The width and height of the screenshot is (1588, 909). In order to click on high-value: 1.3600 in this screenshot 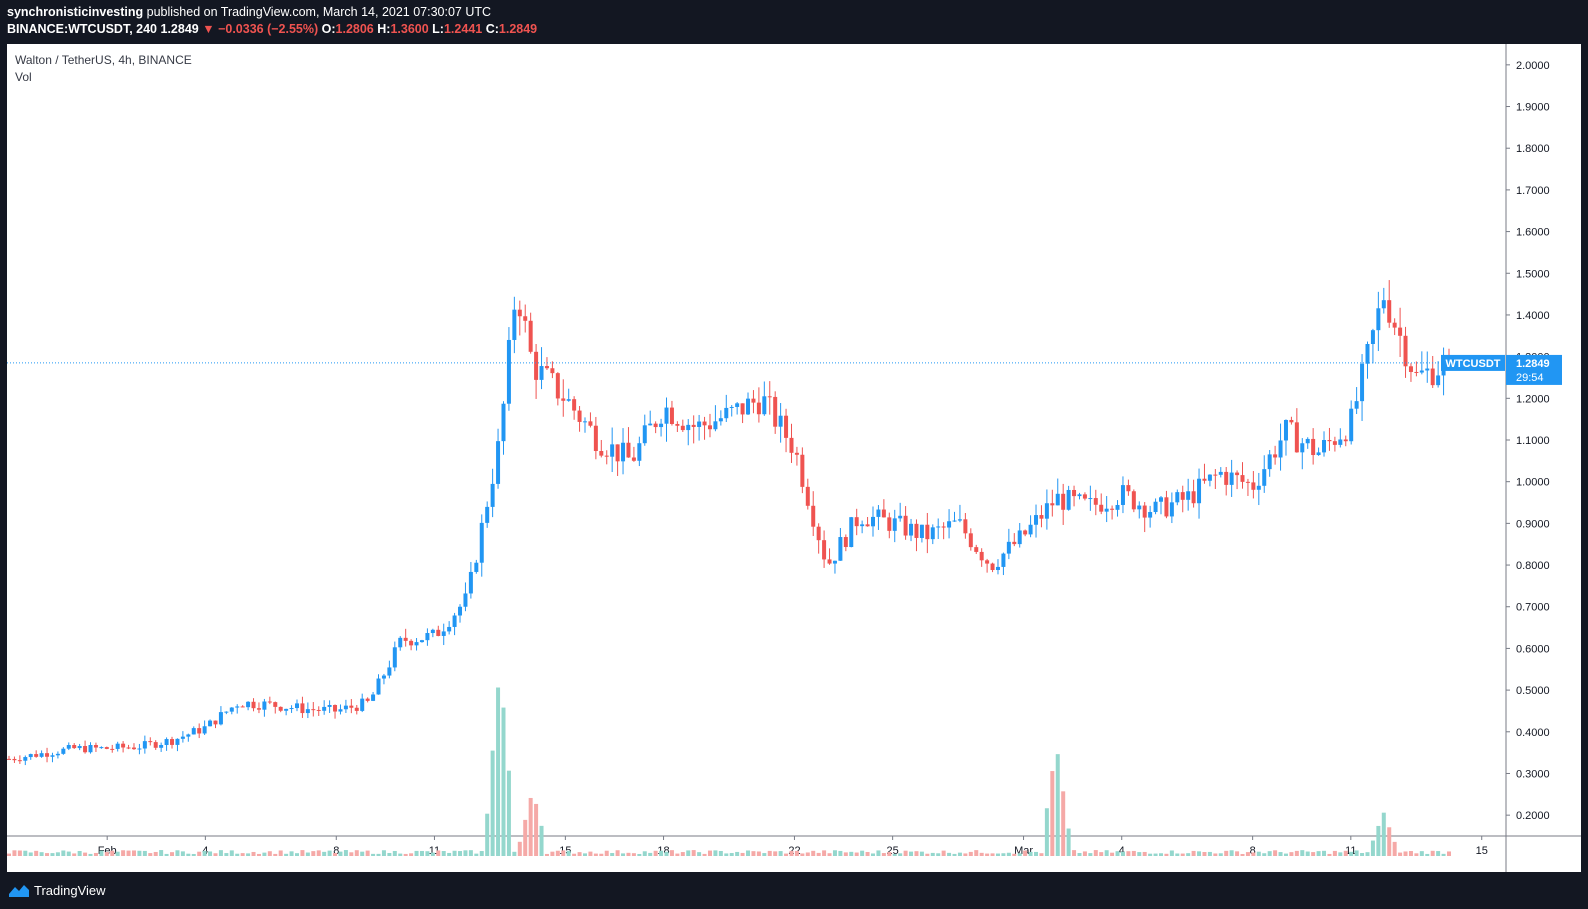, I will do `click(409, 29)`.